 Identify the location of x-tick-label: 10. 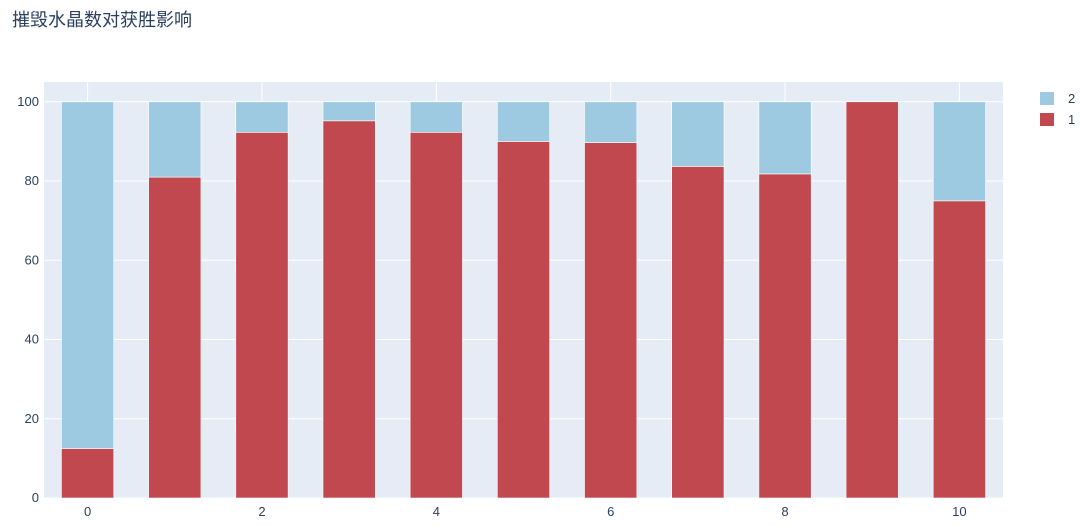
(959, 511).